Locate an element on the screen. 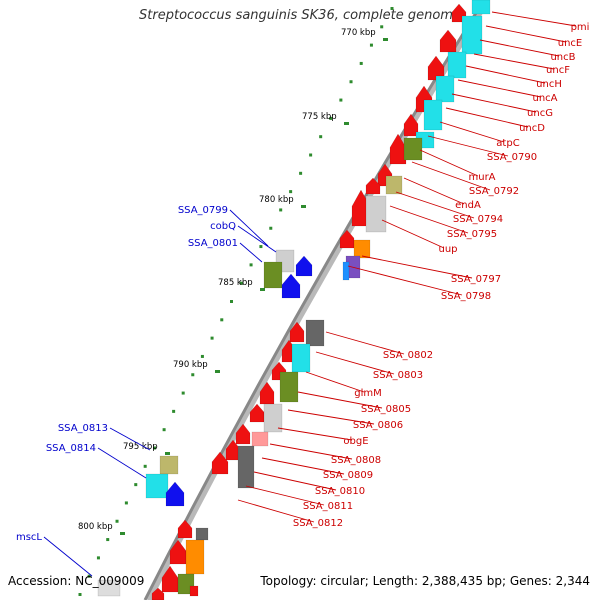 The image size is (600, 600). gene-label: pmi is located at coordinates (580, 27).